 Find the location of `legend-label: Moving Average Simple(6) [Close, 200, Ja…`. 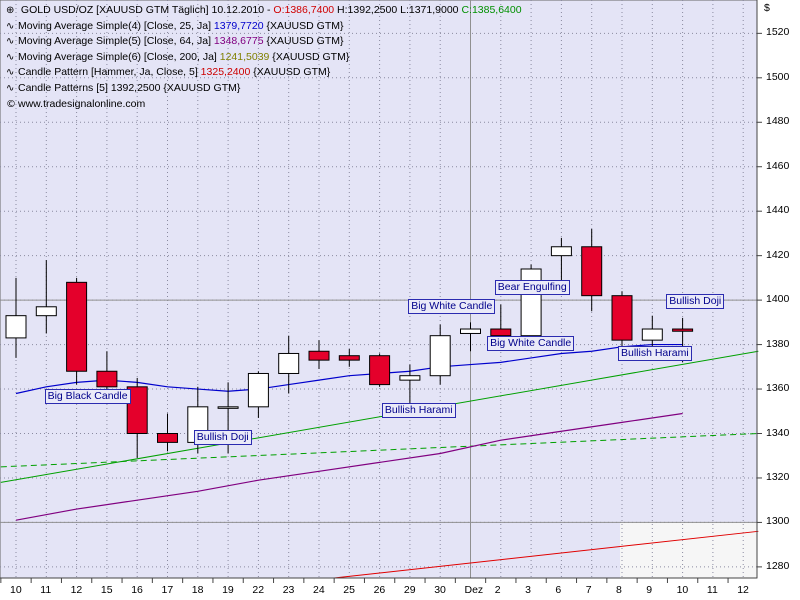

legend-label: Moving Average Simple(6) [Close, 200, Ja… is located at coordinates (119, 56).